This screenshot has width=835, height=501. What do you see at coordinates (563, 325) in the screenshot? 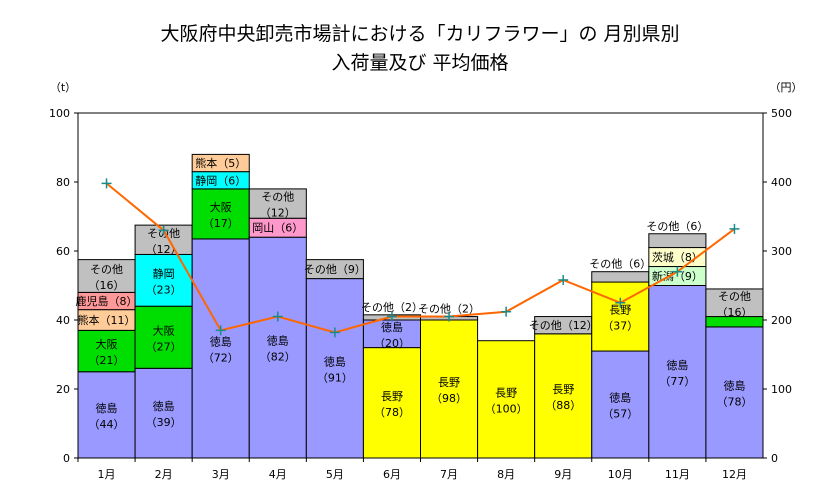
I see `bar-label-other: その他（12）` at bounding box center [563, 325].